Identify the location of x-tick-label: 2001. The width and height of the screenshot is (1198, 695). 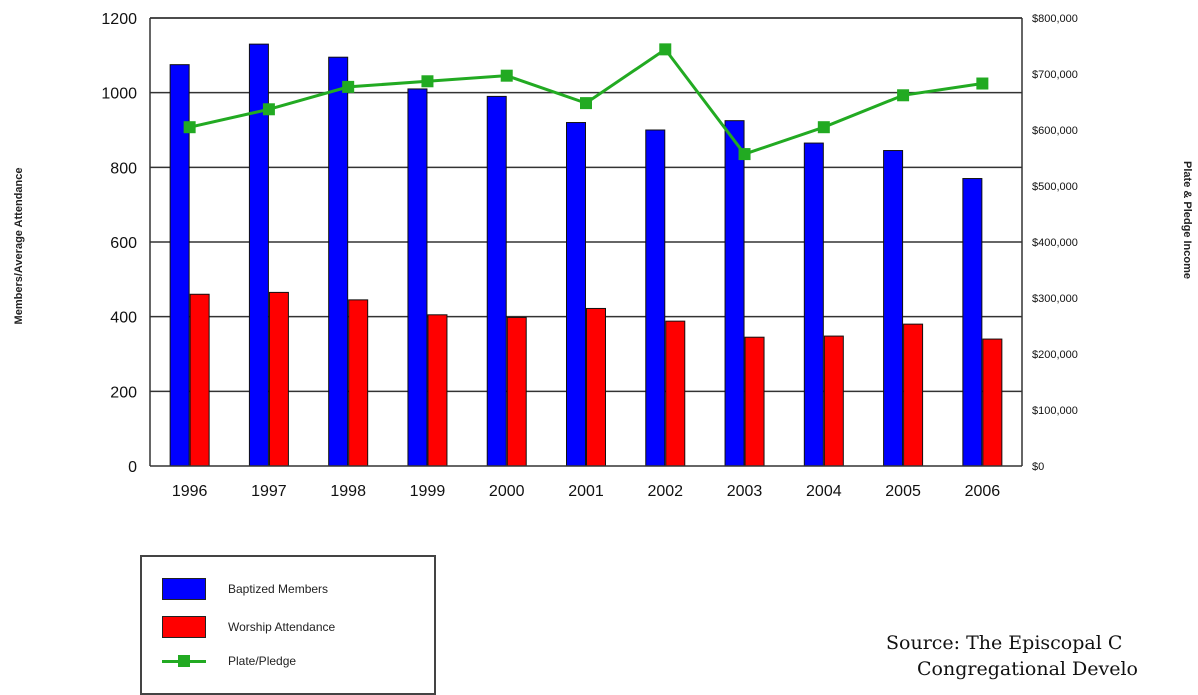
(586, 491).